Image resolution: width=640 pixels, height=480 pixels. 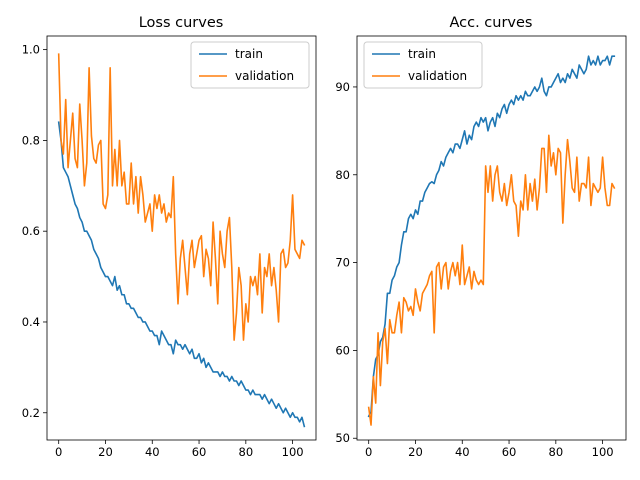 I want to click on acc-y-tick-label: 50, so click(x=342, y=438).